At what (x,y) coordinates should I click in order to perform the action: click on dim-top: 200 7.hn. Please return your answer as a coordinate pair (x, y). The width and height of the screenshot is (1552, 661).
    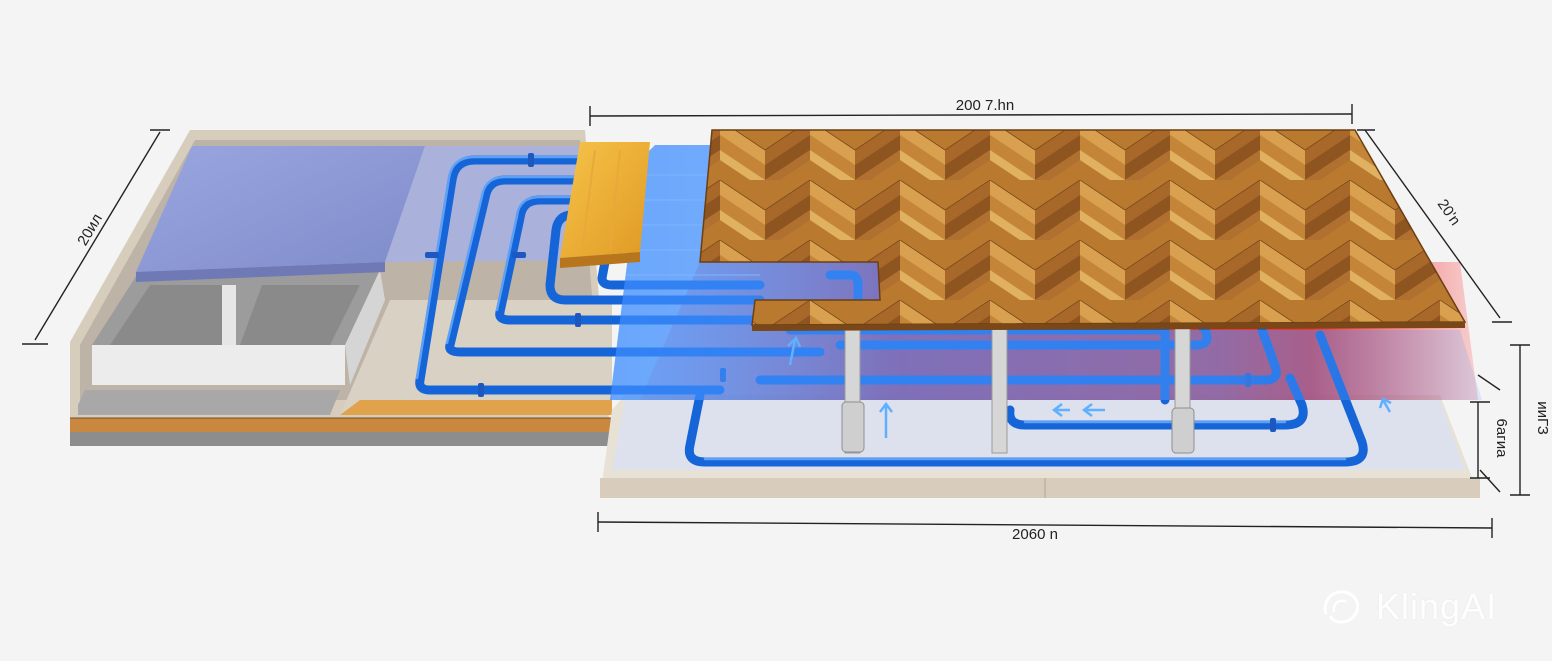
    Looking at the image, I should click on (971, 111).